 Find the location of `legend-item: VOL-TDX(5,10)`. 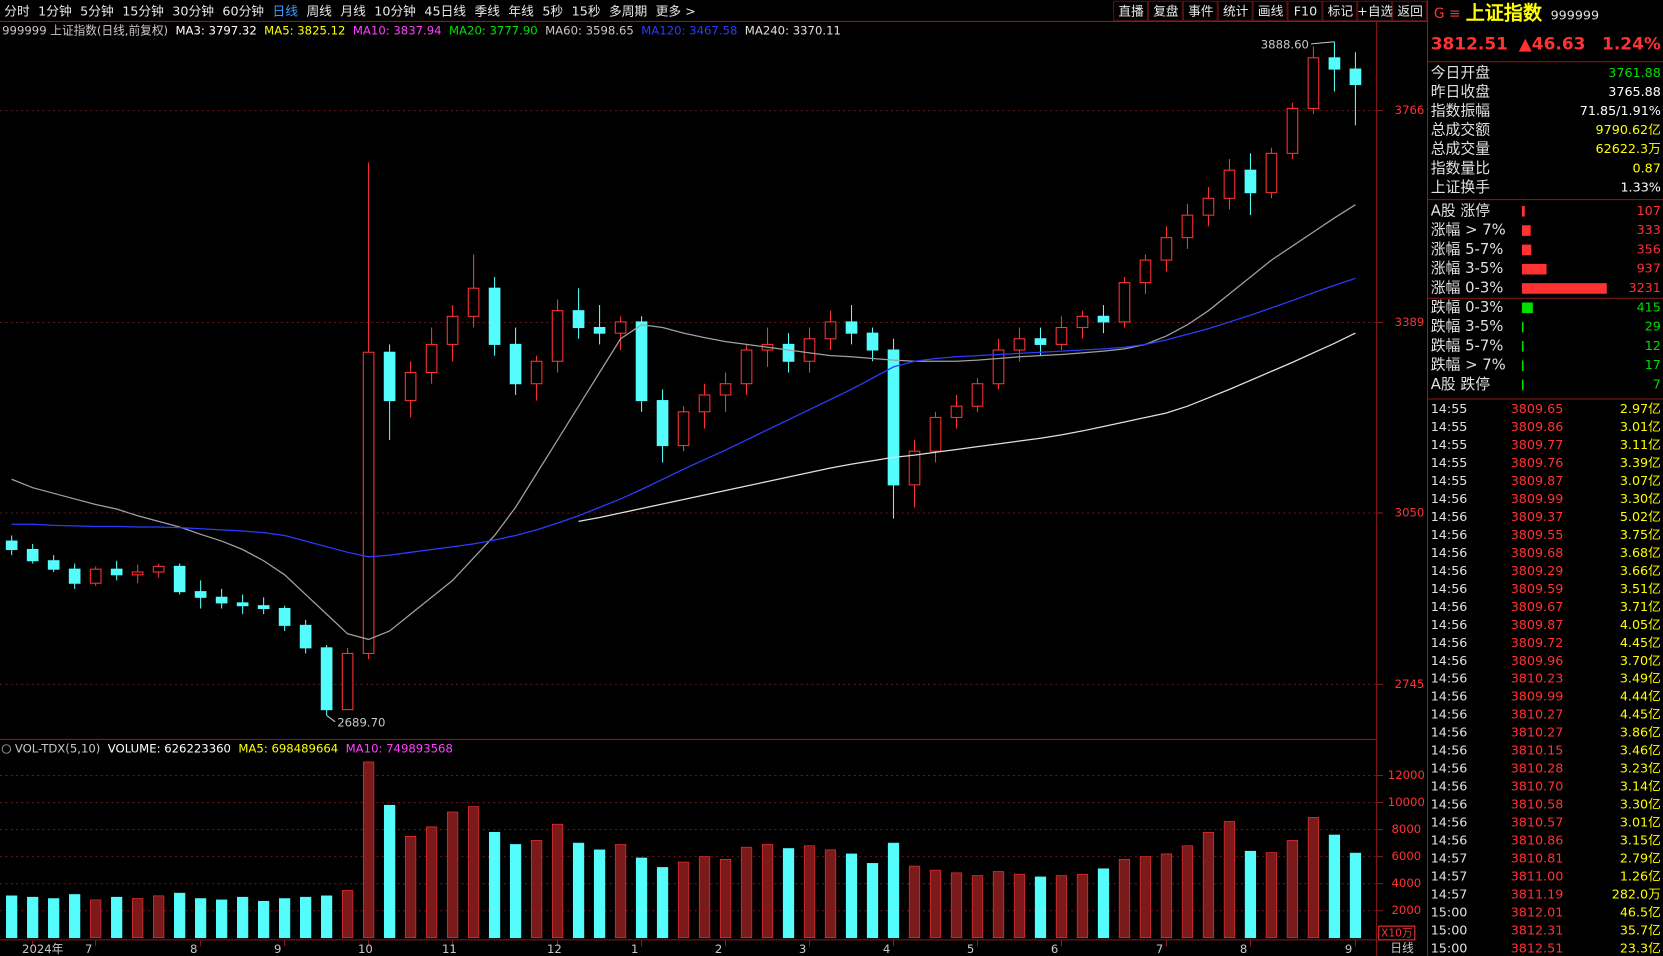

legend-item: VOL-TDX(5,10) is located at coordinates (58, 748).